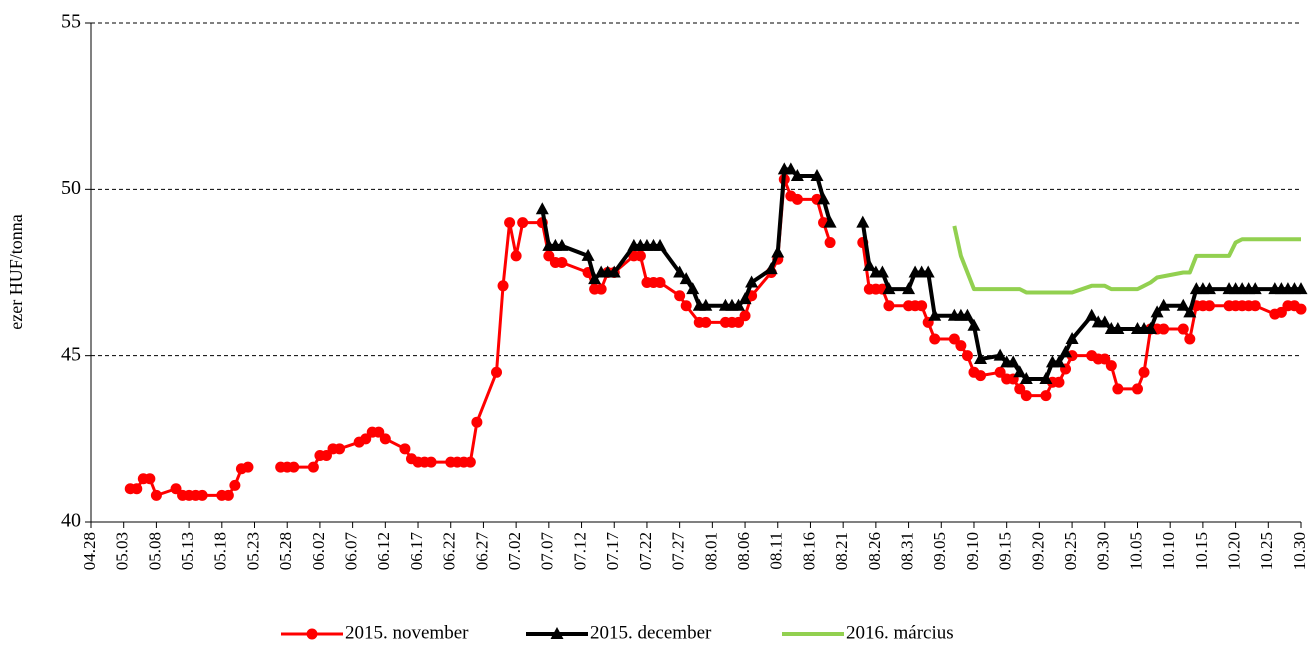  Describe the element at coordinates (743, 551) in the screenshot. I see `x-tick-label: 08.06` at that location.